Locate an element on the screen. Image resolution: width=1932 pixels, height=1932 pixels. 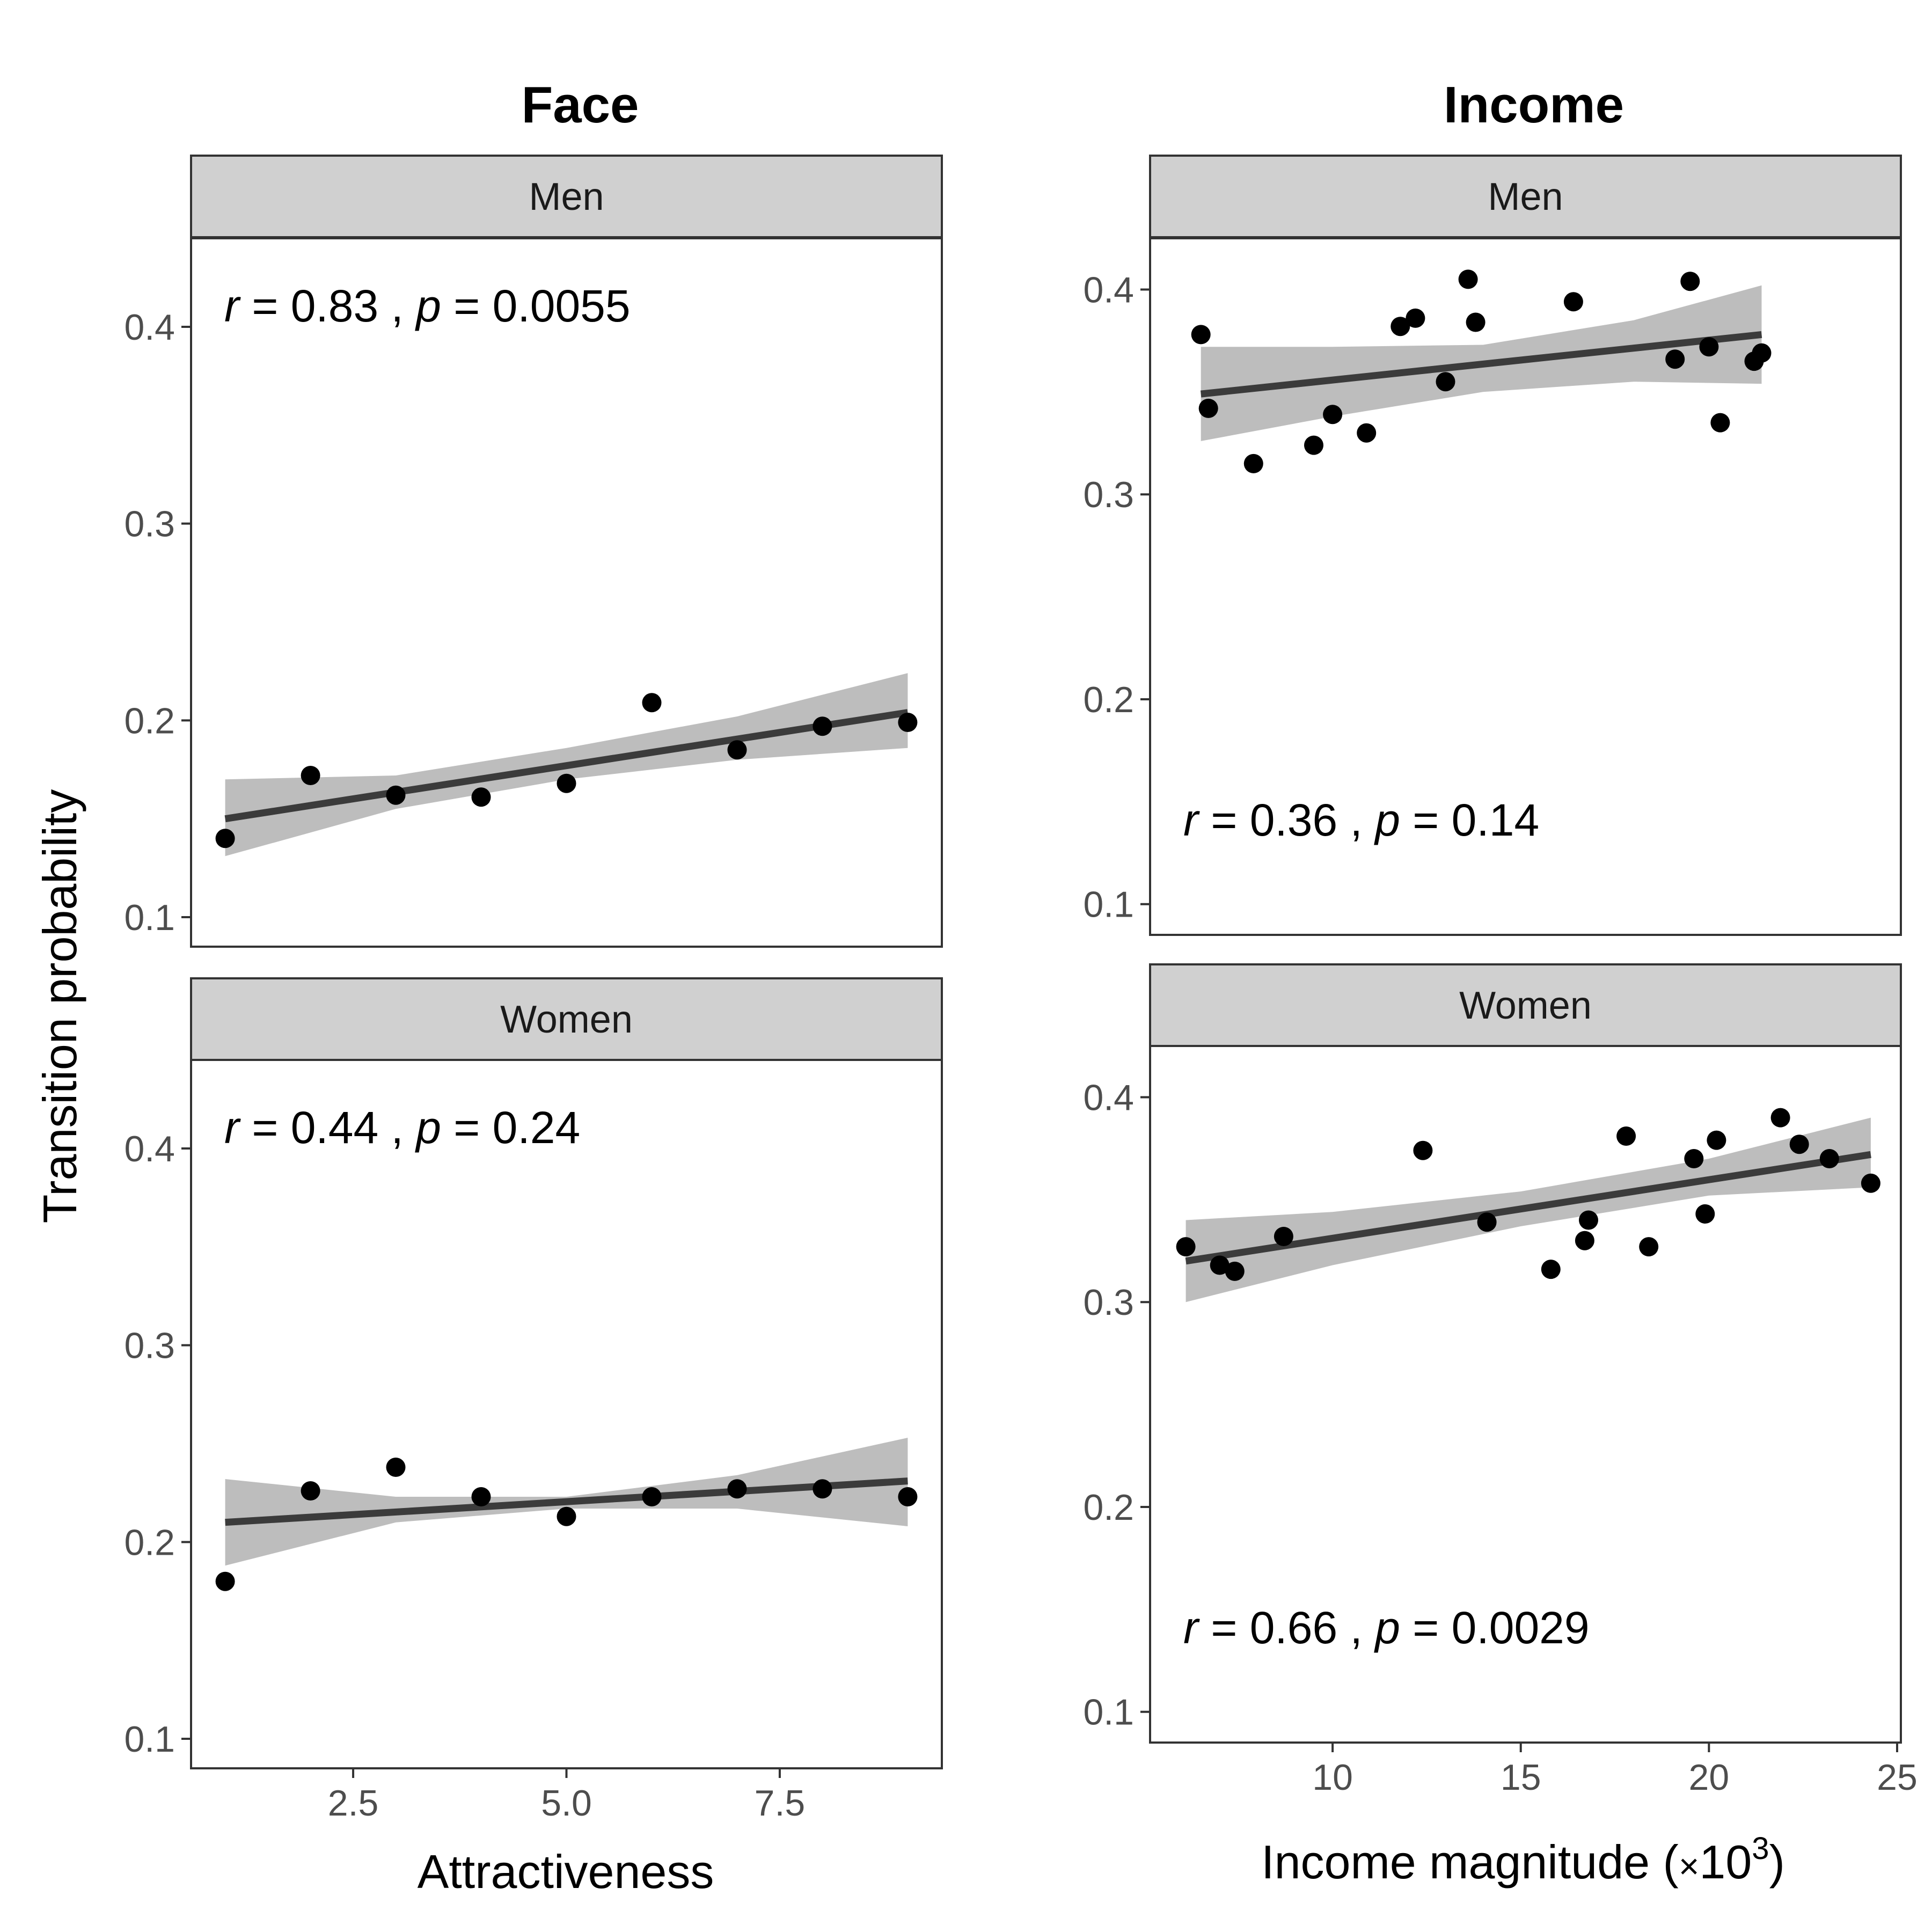
x-axis-label-income-times: × is located at coordinates (1689, 1866).